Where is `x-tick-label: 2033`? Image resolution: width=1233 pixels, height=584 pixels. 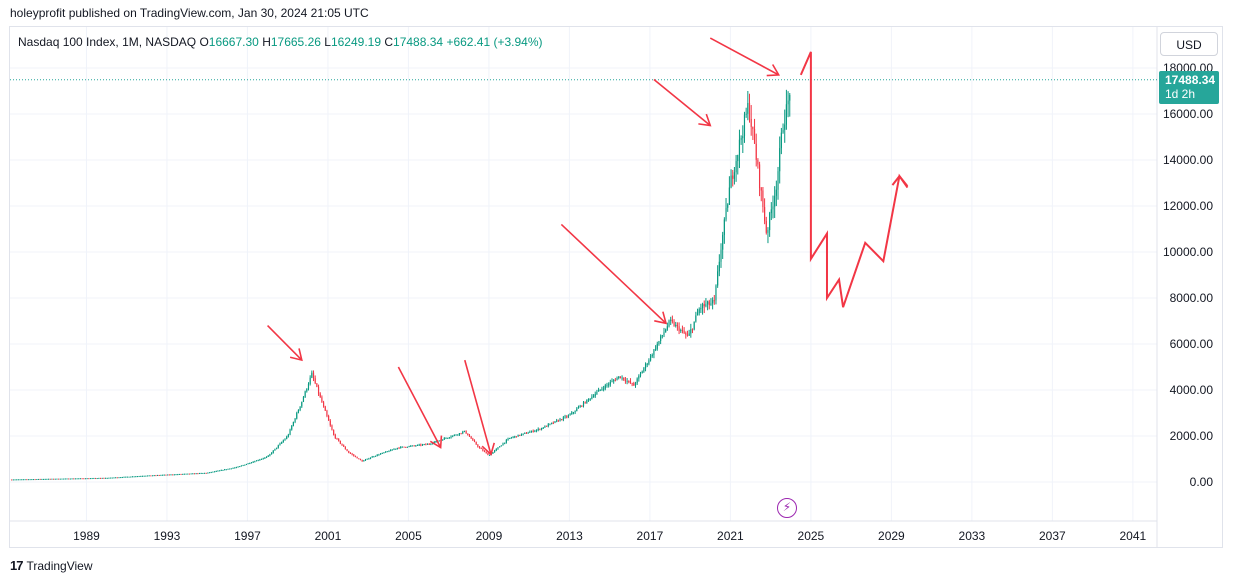 x-tick-label: 2033 is located at coordinates (972, 536).